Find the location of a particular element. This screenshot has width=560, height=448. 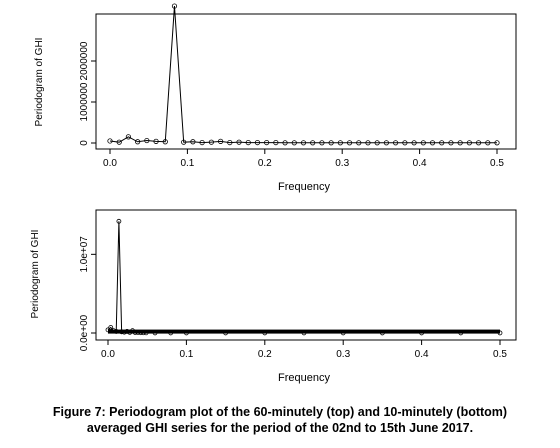

x-axis-top: 0.0 0.1 0.2 0.3 0.4 0.5 is located at coordinates (303, 159).